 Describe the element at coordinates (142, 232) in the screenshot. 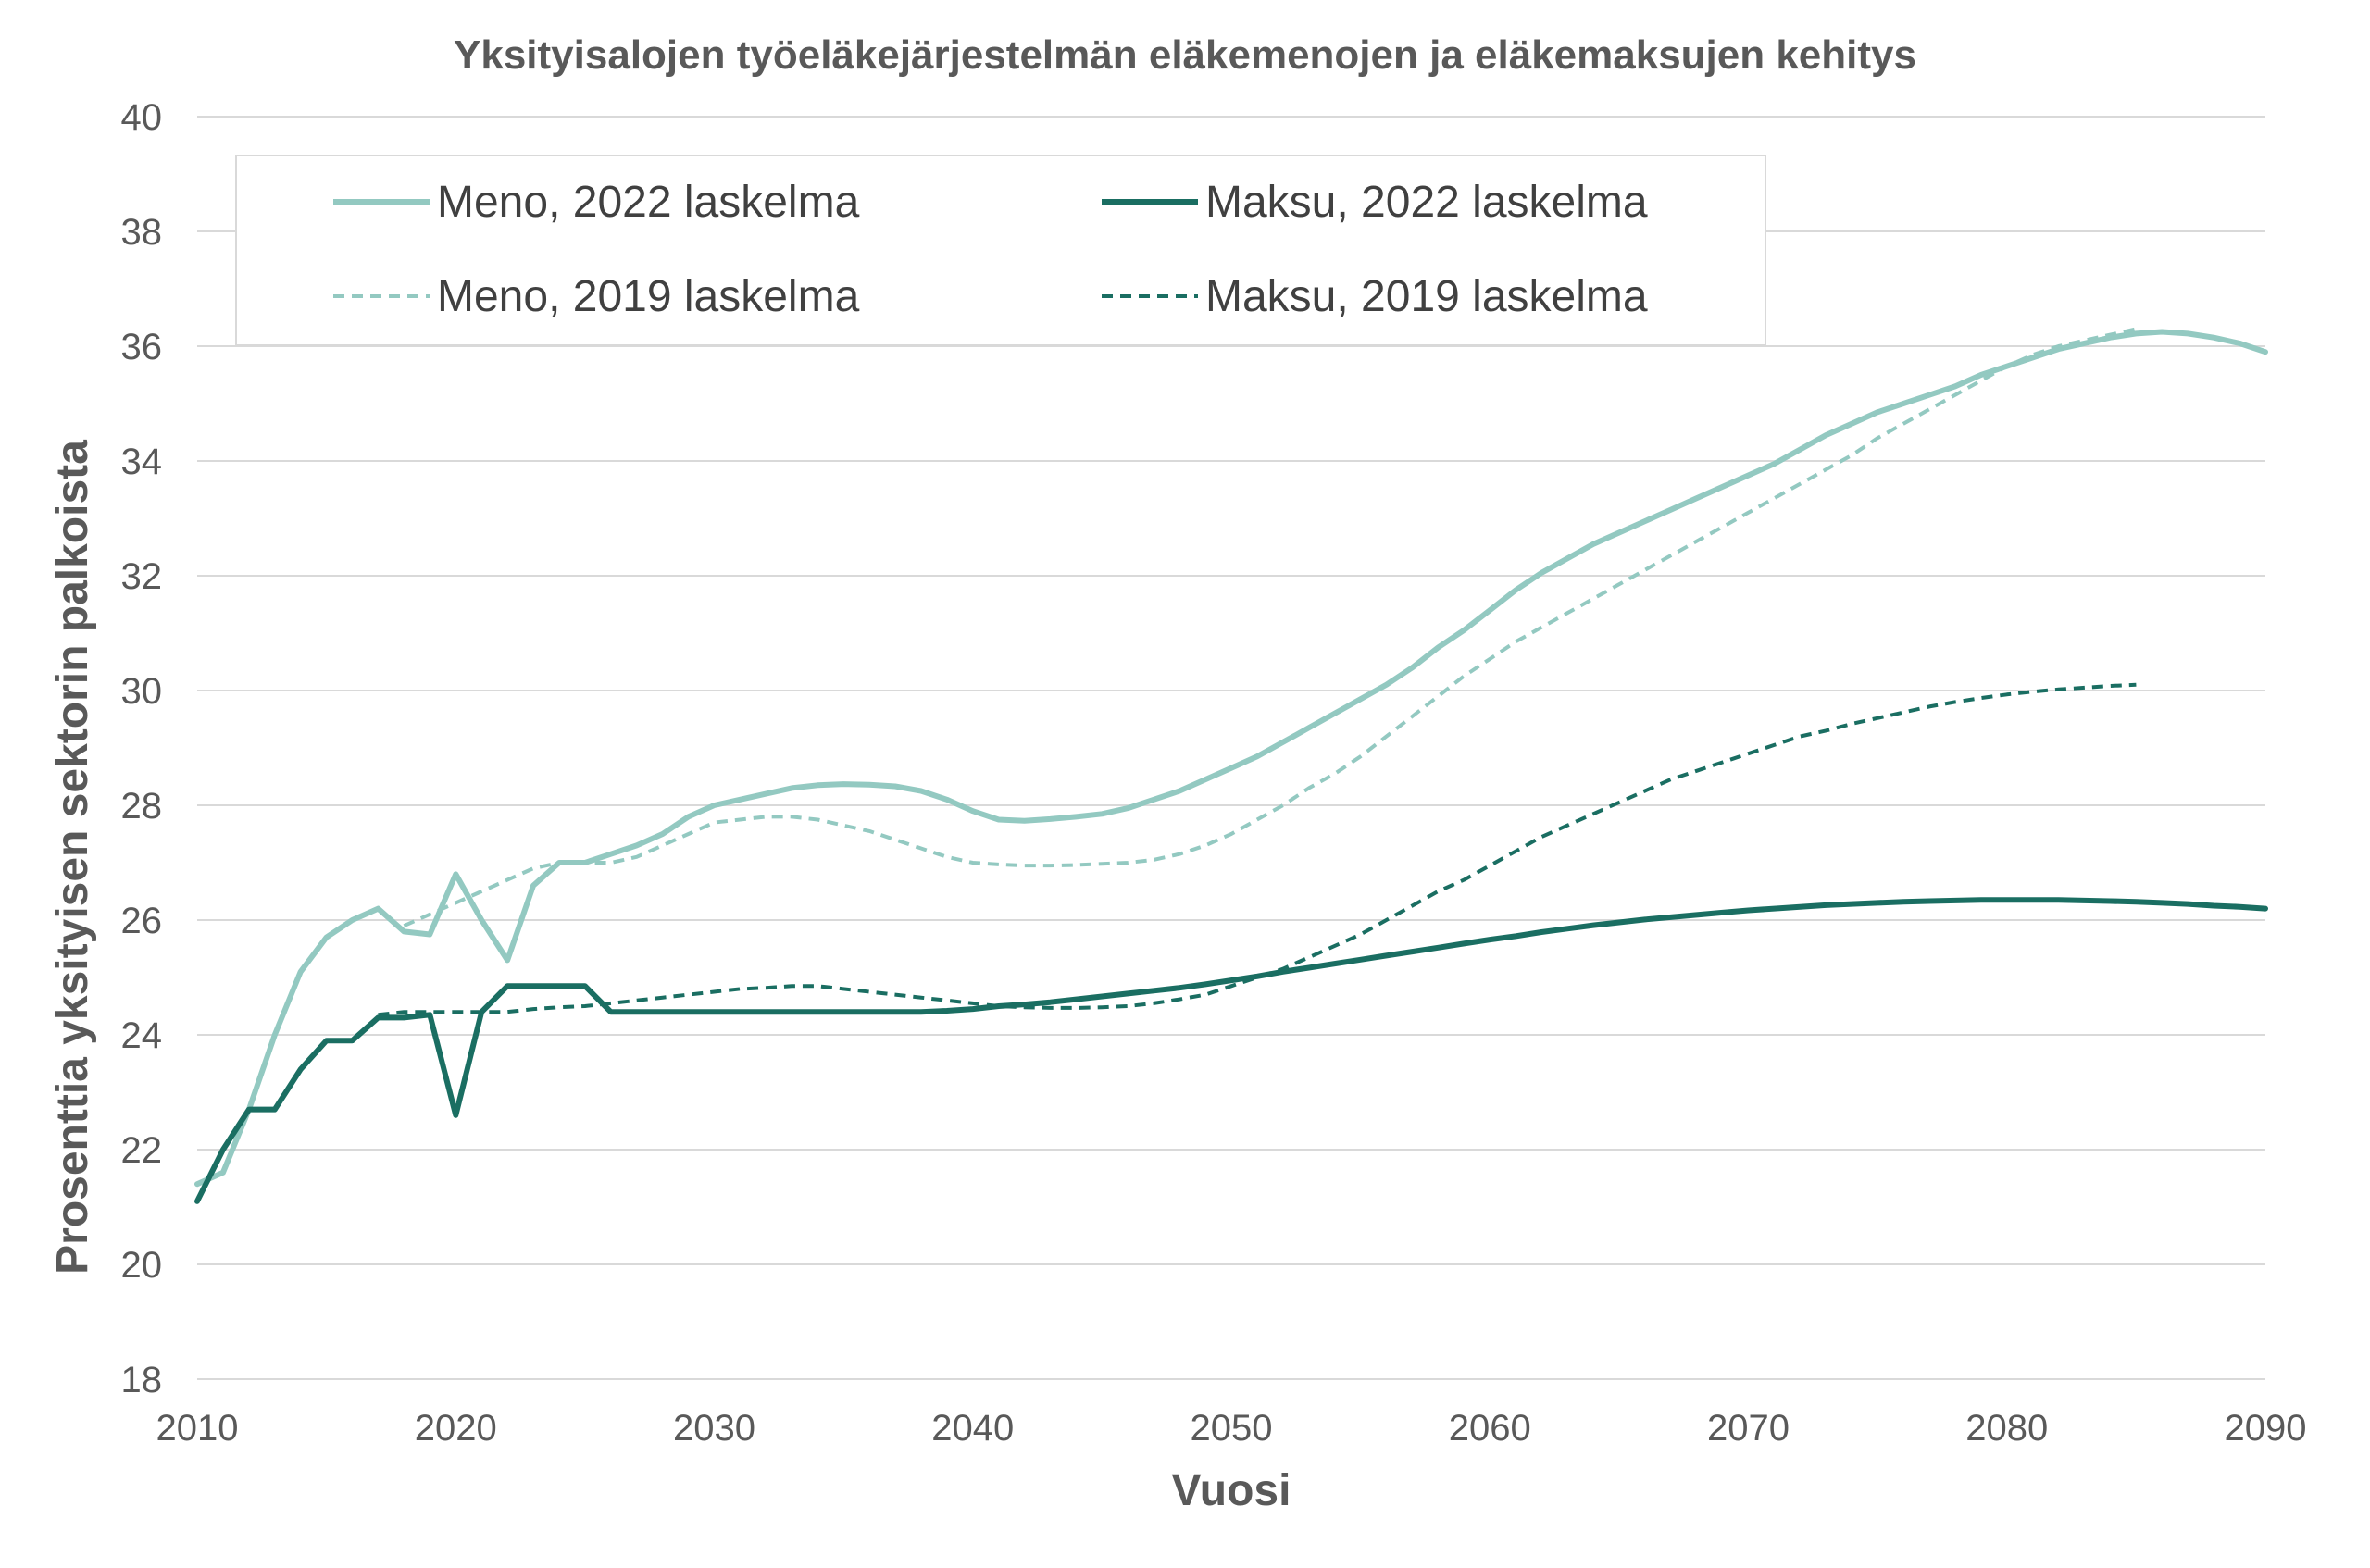

I see `y-tick-label: 38` at that location.